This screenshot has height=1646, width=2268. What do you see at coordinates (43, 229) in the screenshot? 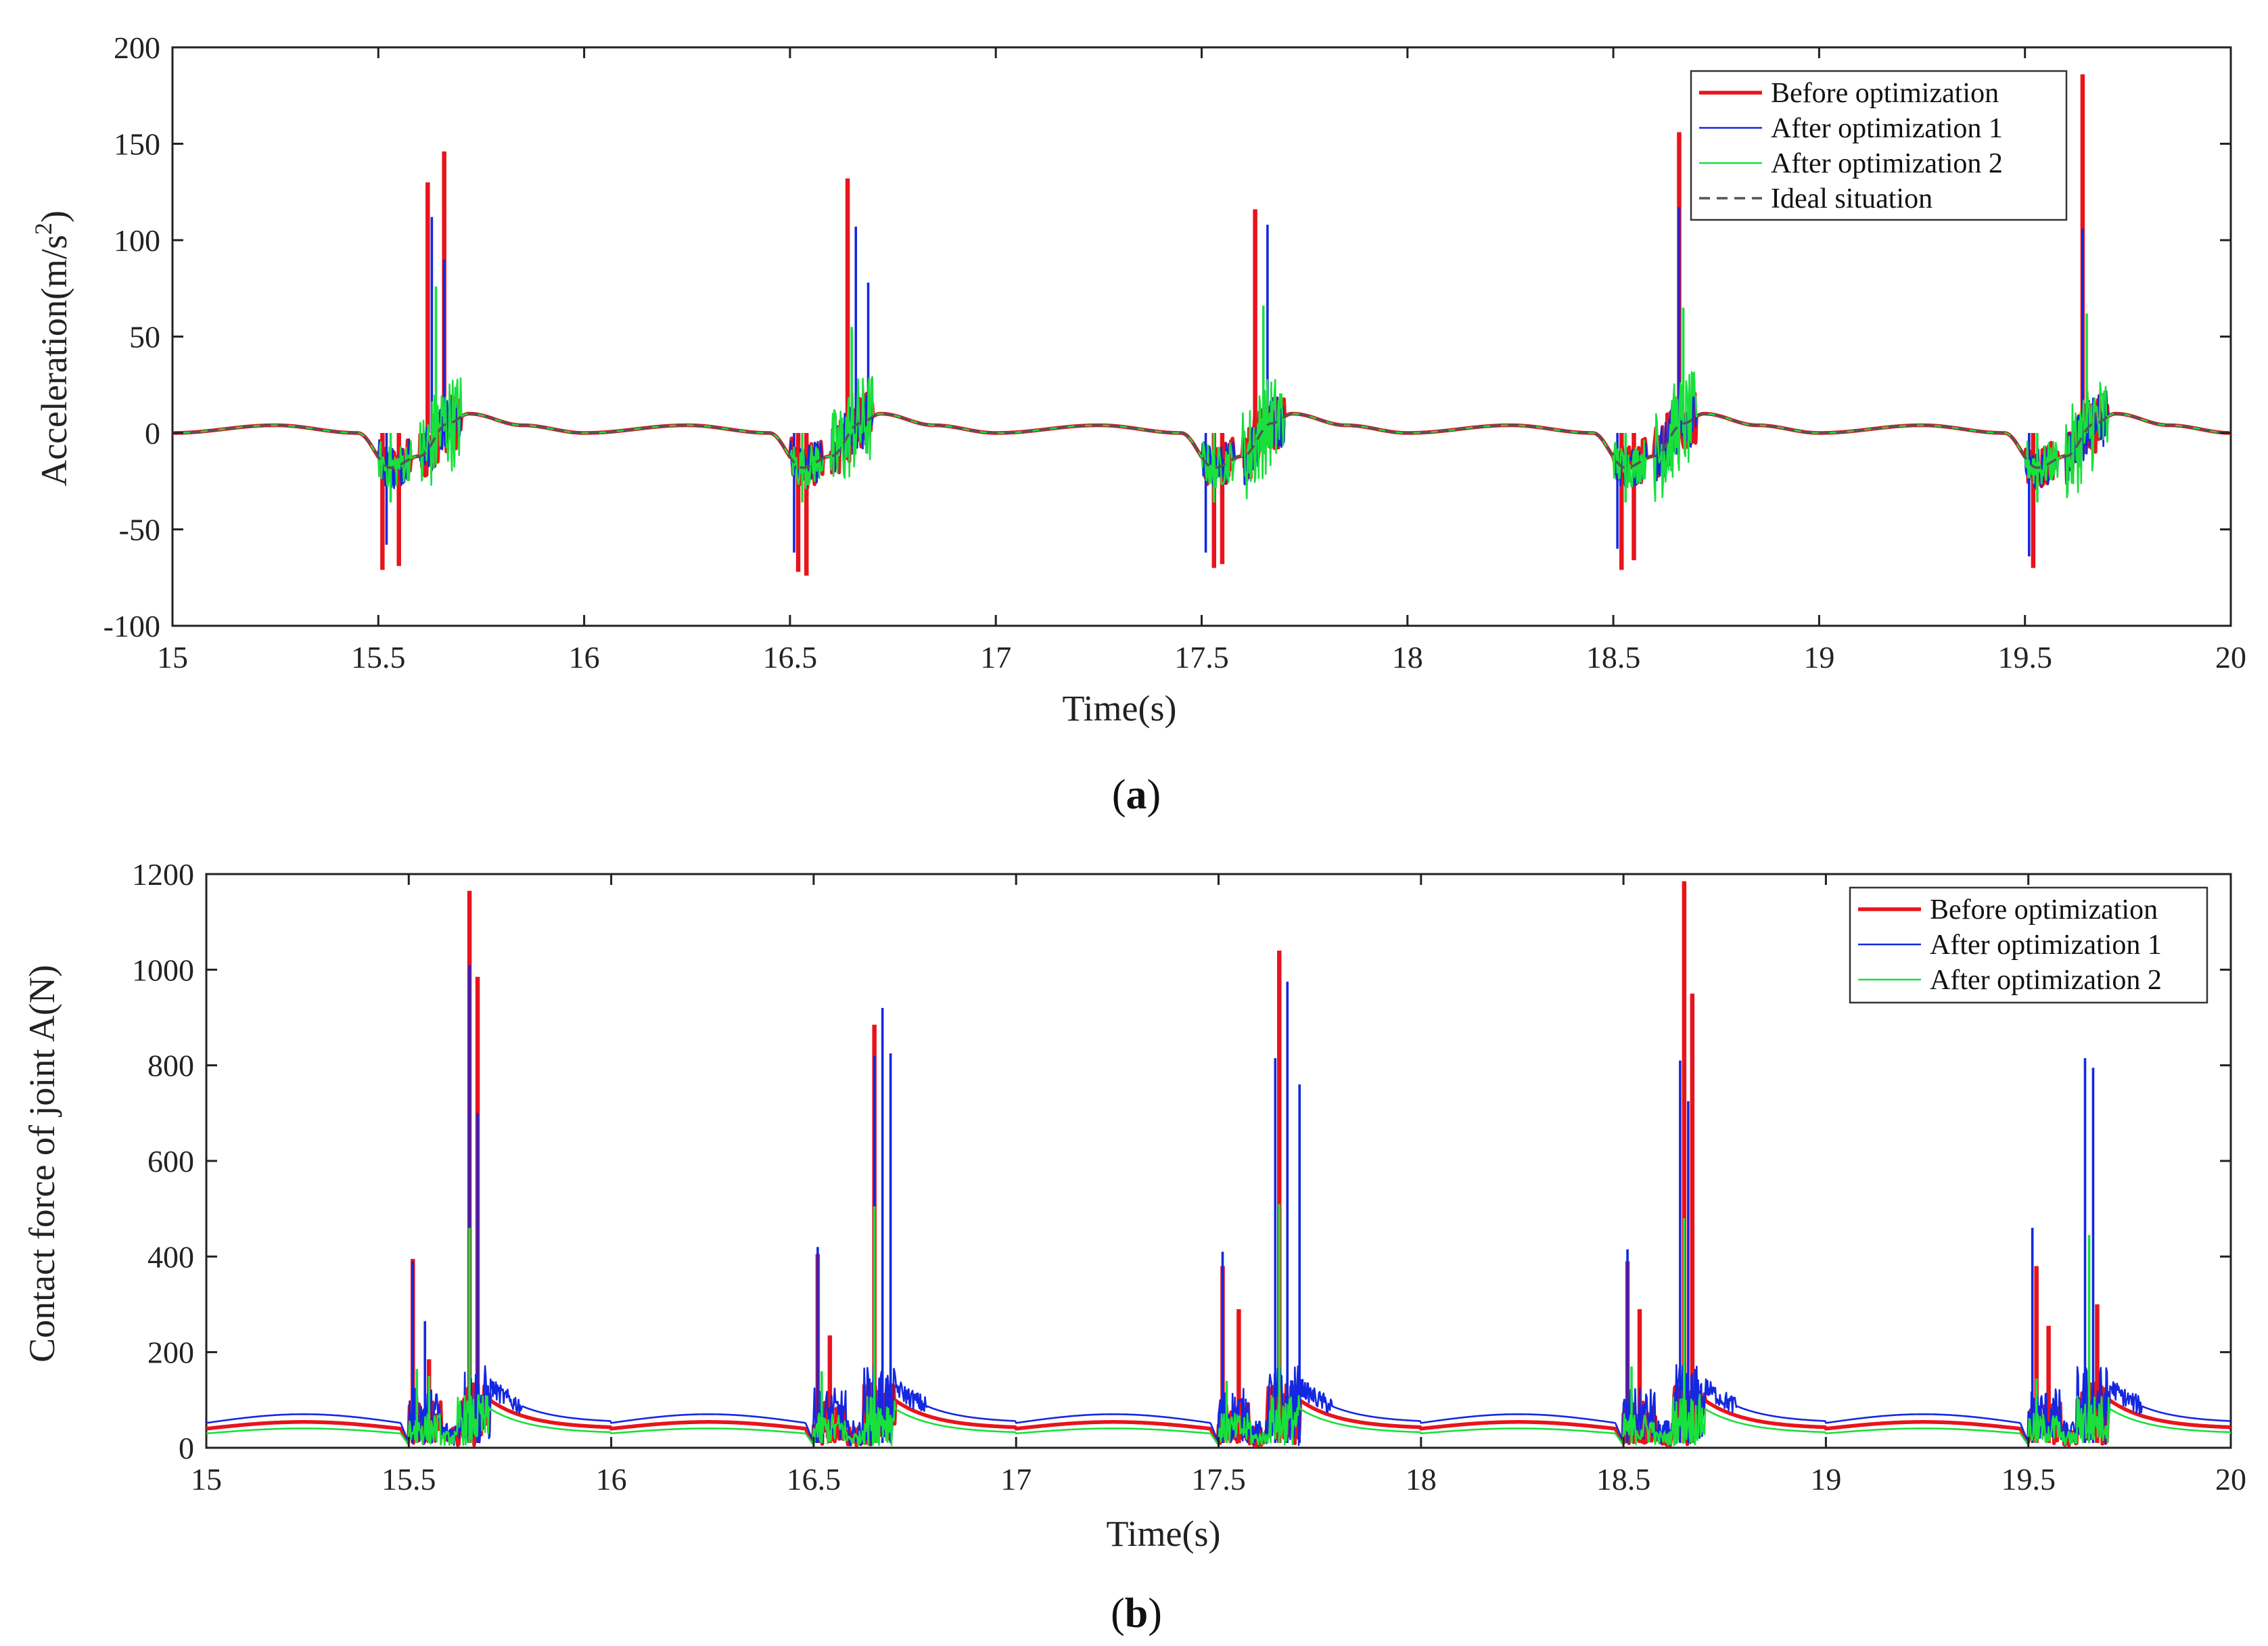
I see `panel-a-ylabel-sup: 2` at bounding box center [43, 229].